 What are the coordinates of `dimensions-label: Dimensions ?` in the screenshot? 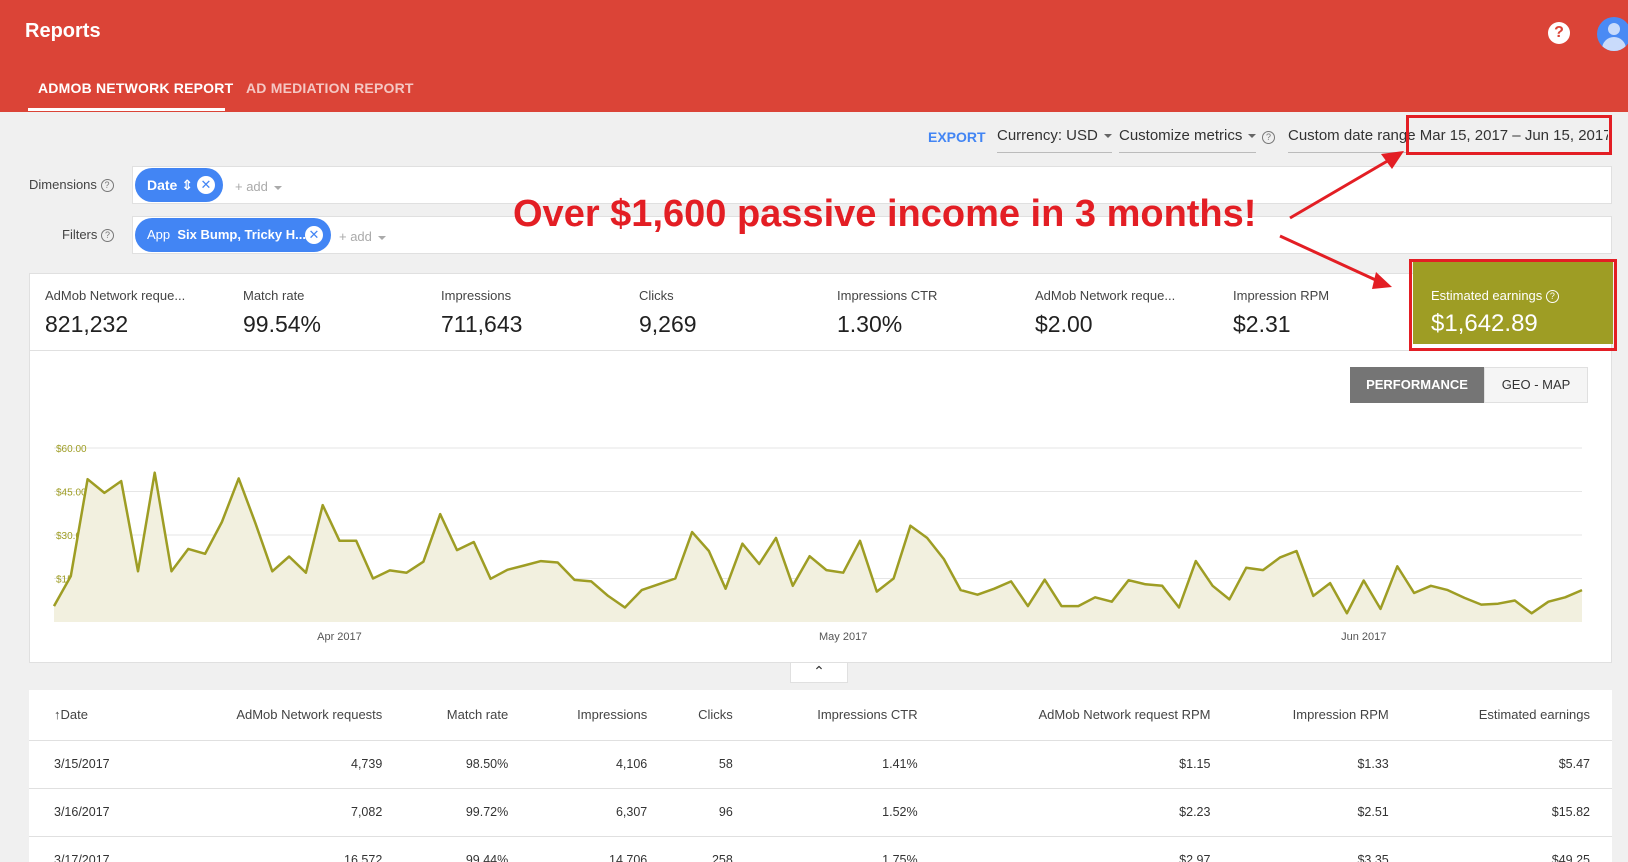 It's located at (71, 185).